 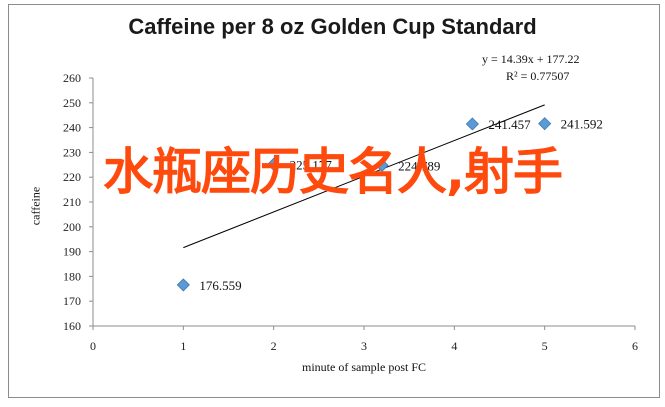 I want to click on y-tick-label: 260, so click(x=72, y=78).